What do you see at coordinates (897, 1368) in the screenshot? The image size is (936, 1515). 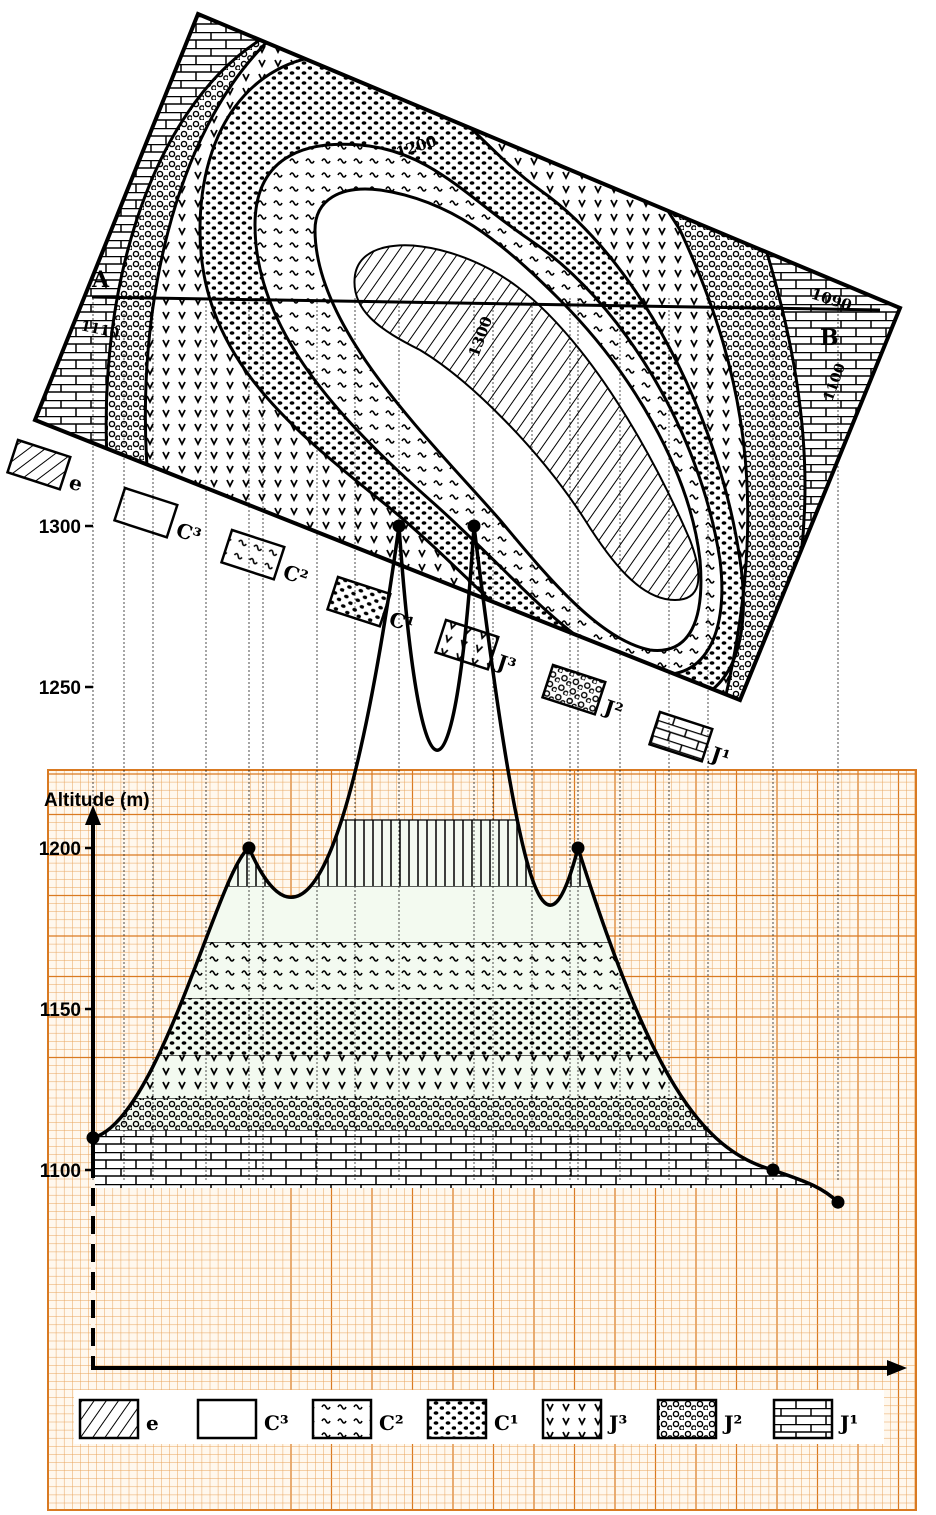 I see `x-axis-arrow` at bounding box center [897, 1368].